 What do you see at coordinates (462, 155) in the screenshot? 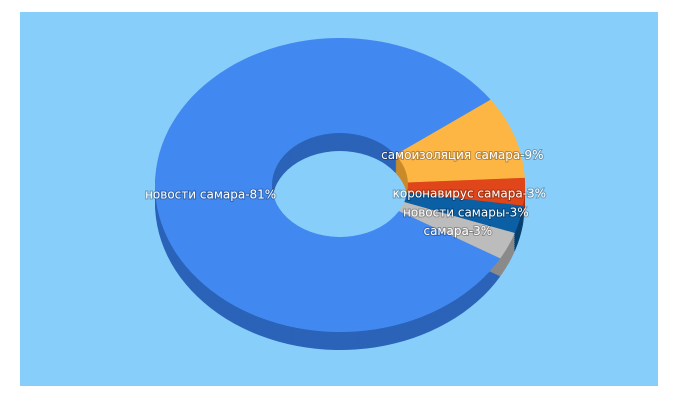
I see `slice-label: самоизоляция самара-9%` at bounding box center [462, 155].